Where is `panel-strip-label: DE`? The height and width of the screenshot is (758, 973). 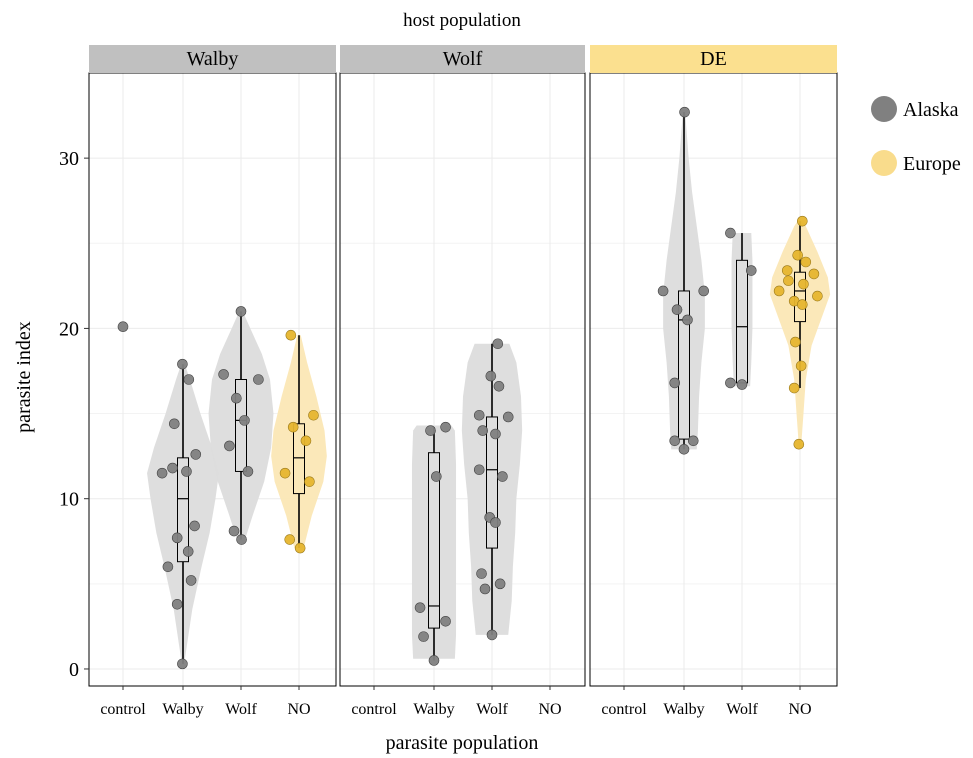 panel-strip-label: DE is located at coordinates (713, 59).